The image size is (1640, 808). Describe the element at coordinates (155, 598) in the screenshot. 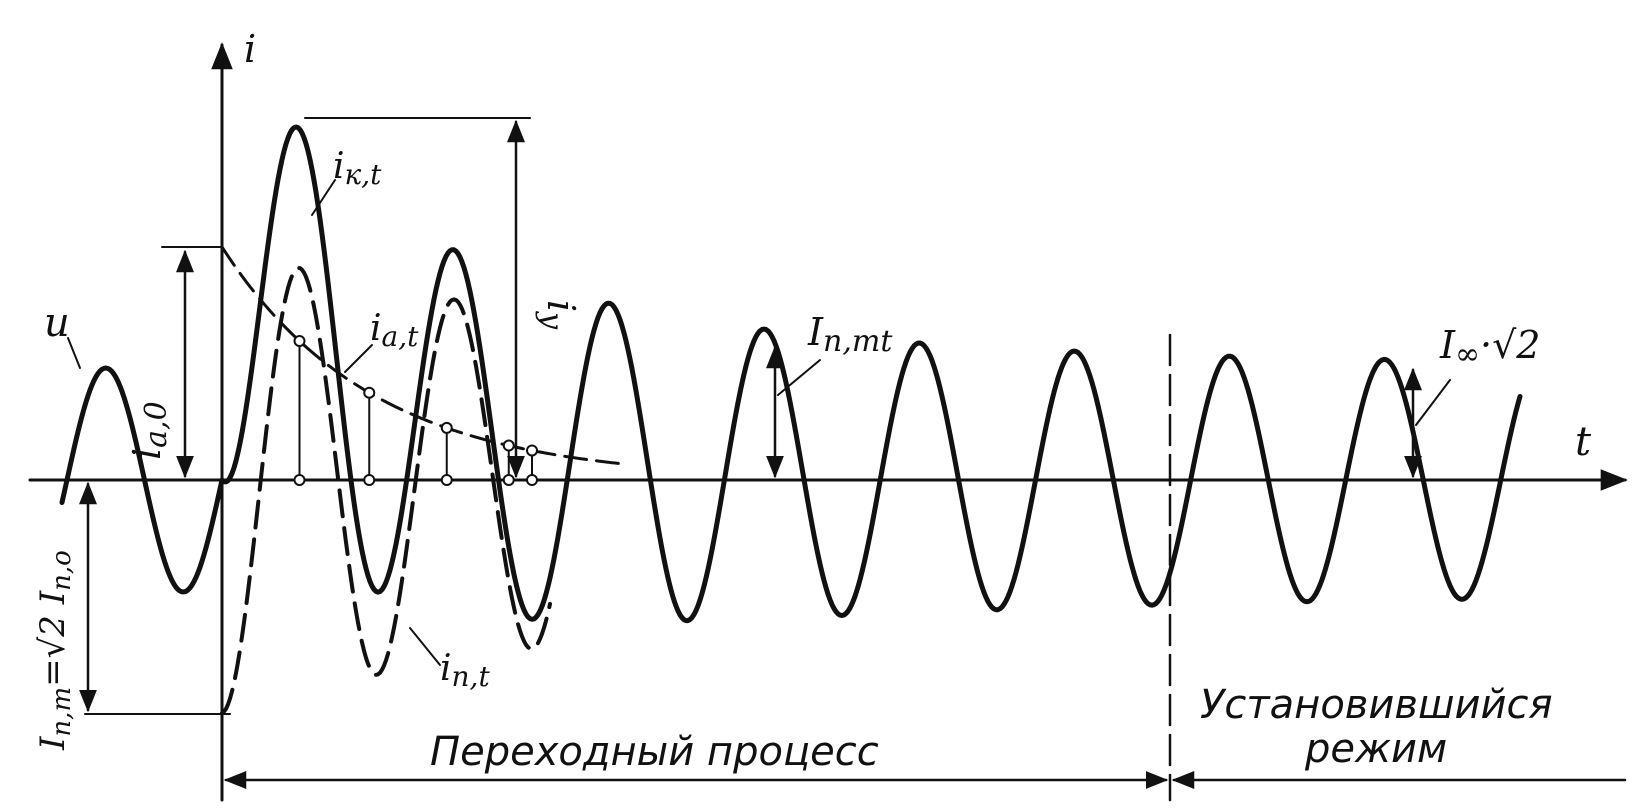

I see `ipm-dimension` at that location.